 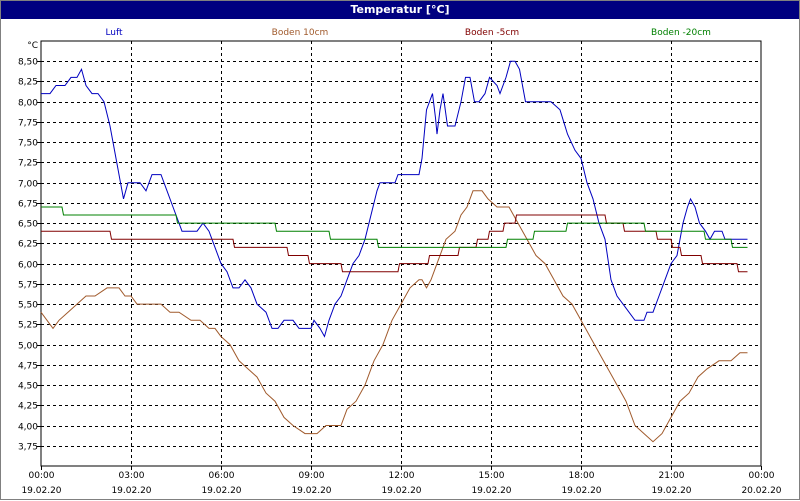 What do you see at coordinates (28, 266) in the screenshot?
I see `y-tick-label: 6,00` at bounding box center [28, 266].